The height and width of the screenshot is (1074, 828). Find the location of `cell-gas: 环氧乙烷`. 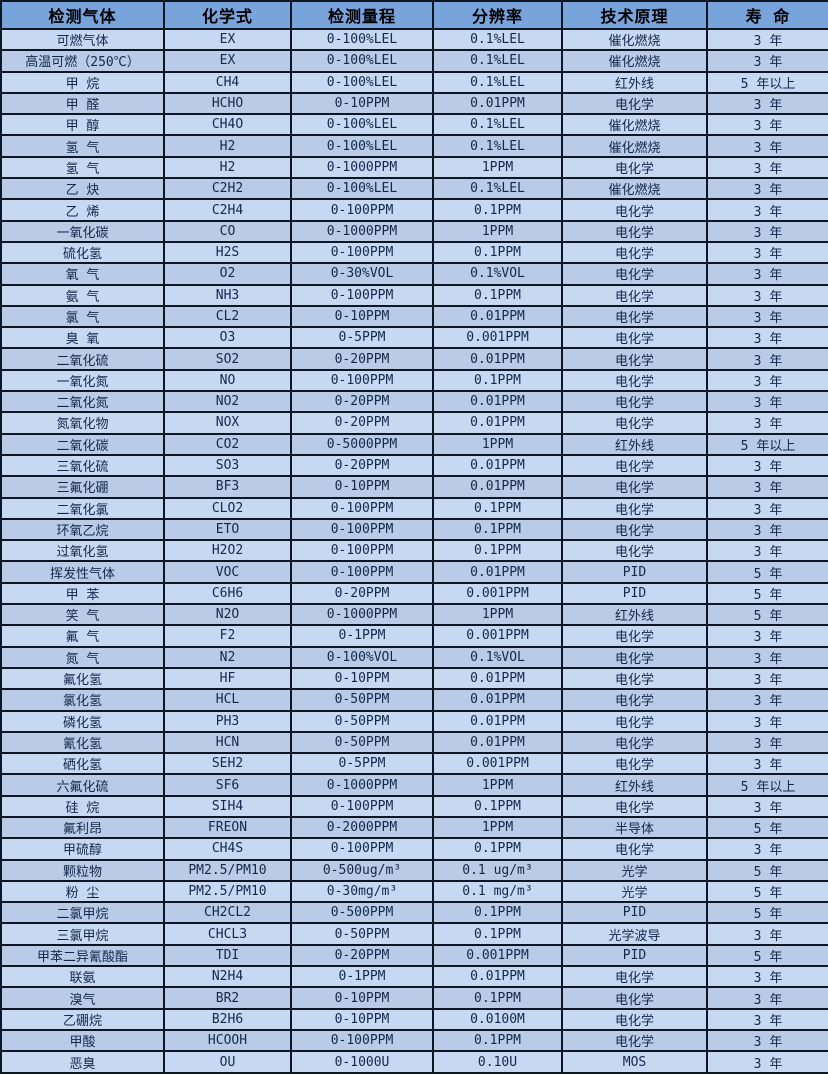

cell-gas: 环氧乙烷 is located at coordinates (82, 529).